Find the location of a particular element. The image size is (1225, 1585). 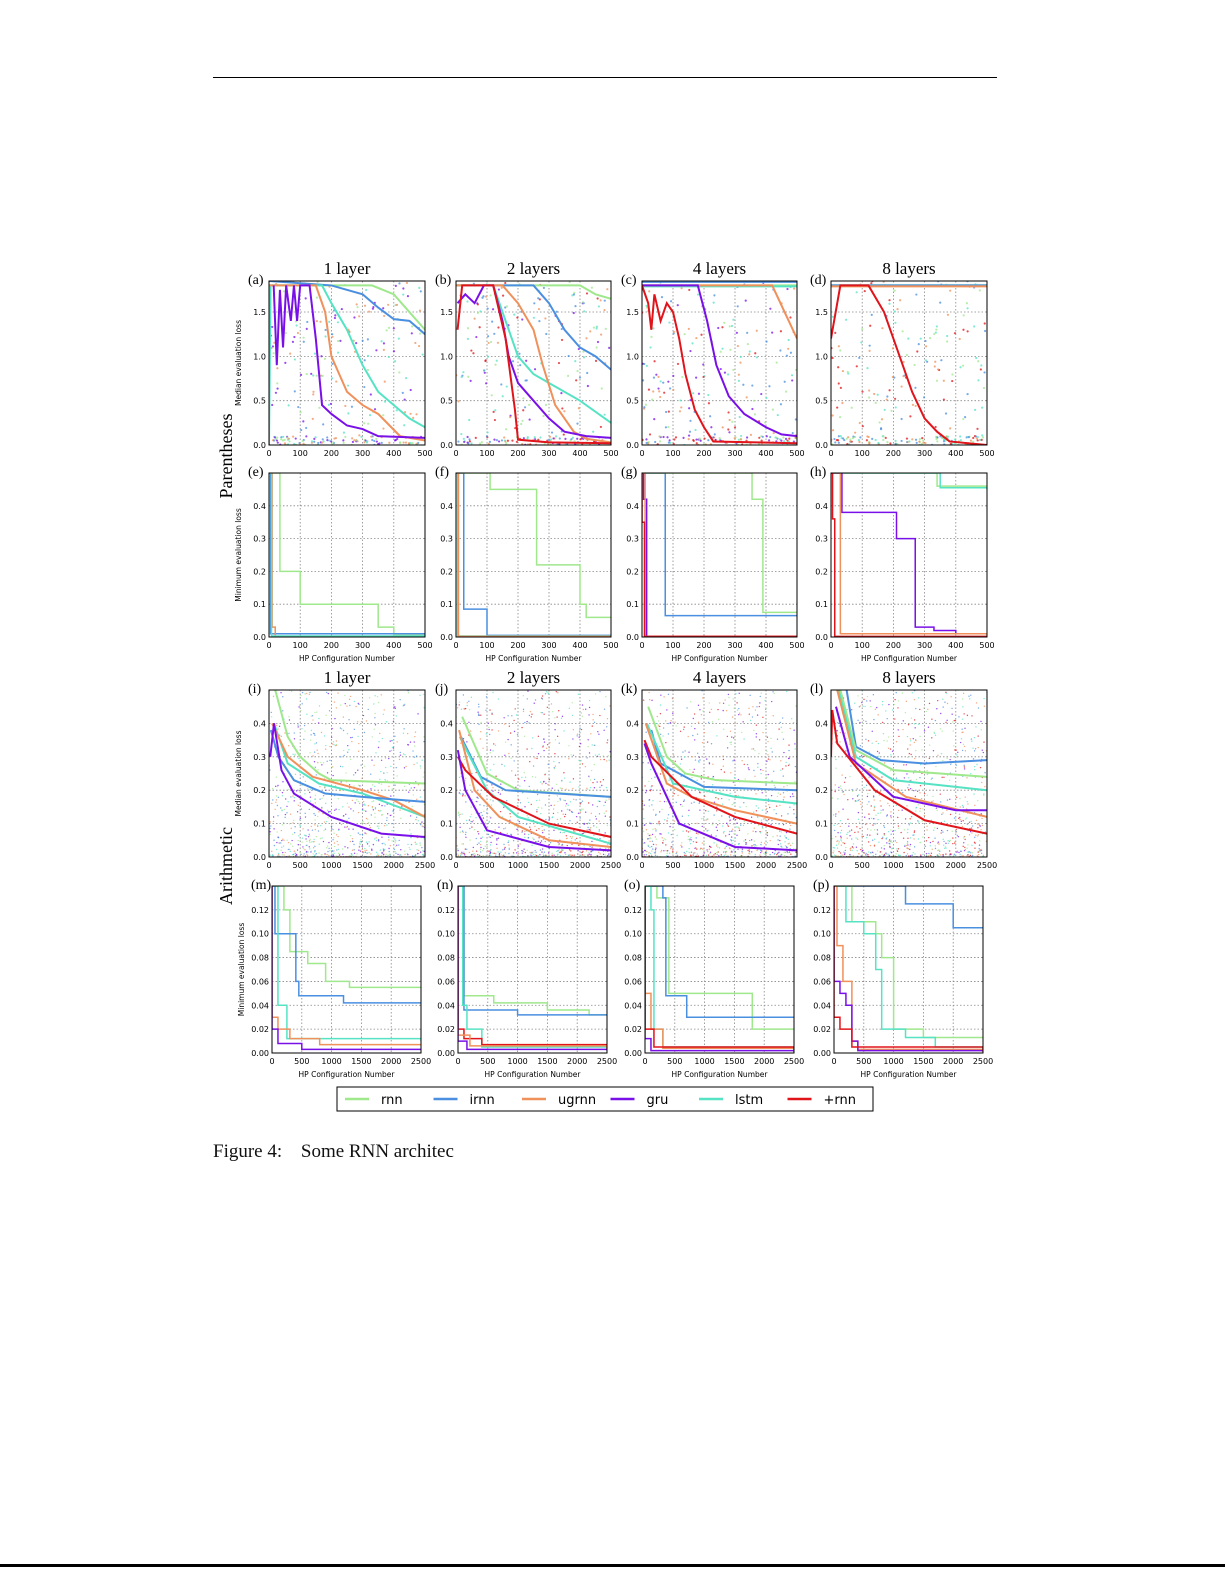

series-line-gru is located at coordinates (720, 797).